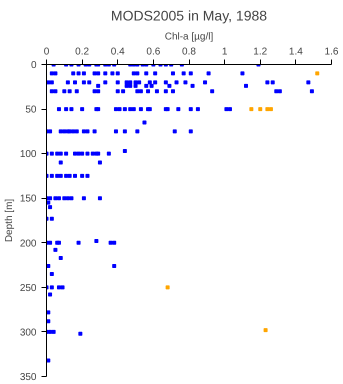 This screenshot has width=343, height=384. Describe the element at coordinates (153, 52) in the screenshot. I see `x-tick-label: 0.6` at that location.